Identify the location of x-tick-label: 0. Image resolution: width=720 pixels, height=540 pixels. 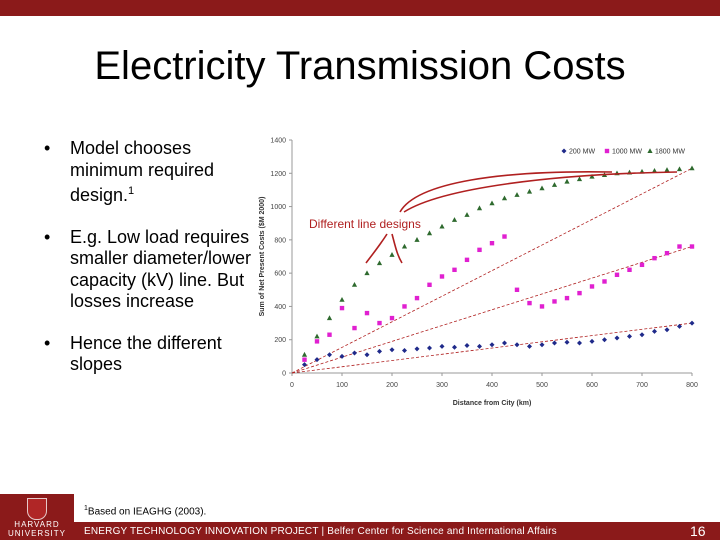
(292, 385).